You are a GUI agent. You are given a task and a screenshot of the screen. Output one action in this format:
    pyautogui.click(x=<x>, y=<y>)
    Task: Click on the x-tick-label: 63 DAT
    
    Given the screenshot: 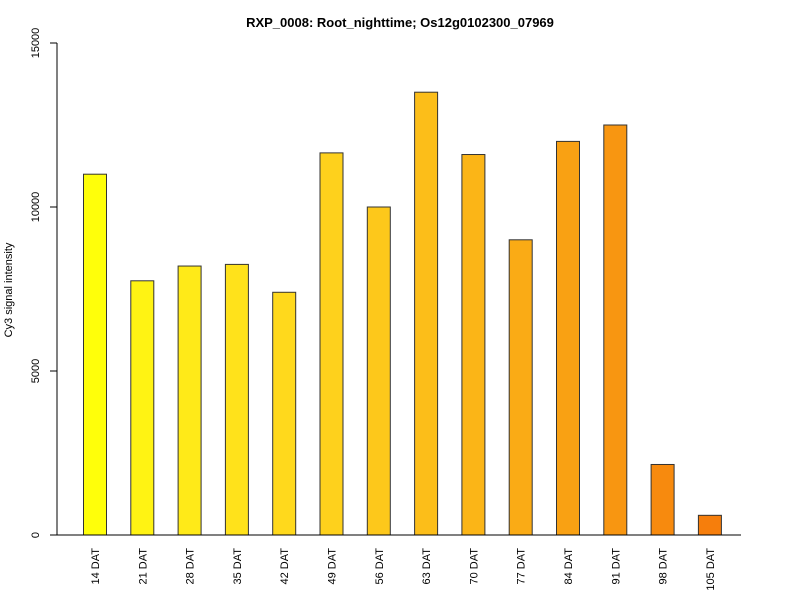 What is the action you would take?
    pyautogui.click(x=427, y=566)
    